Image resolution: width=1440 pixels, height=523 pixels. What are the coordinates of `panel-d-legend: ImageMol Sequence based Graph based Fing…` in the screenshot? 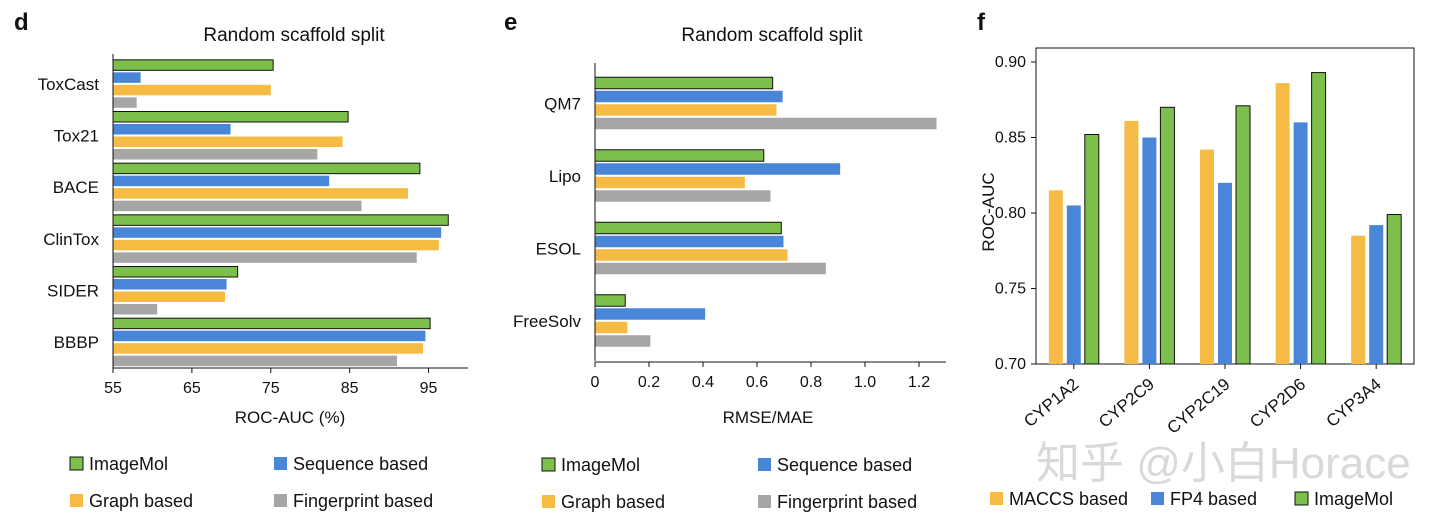 It's located at (251, 482).